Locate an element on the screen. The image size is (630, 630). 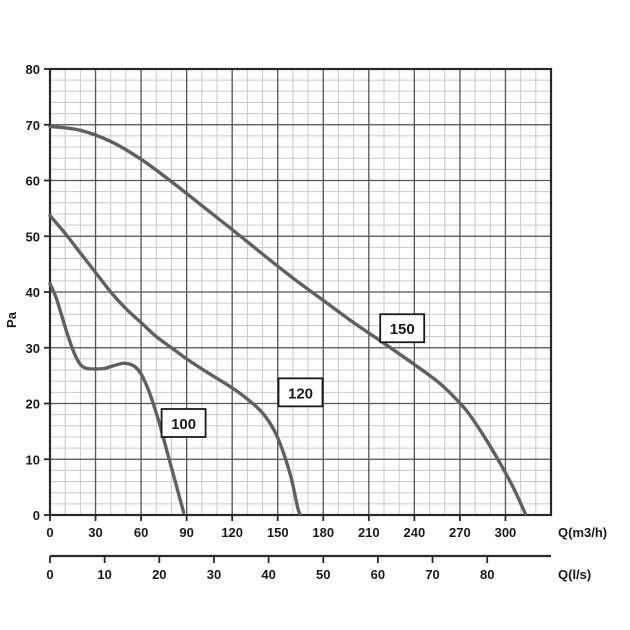
secondary-x-axis: 0 10 20 30 40 50 60 70 80 is located at coordinates (298, 568).